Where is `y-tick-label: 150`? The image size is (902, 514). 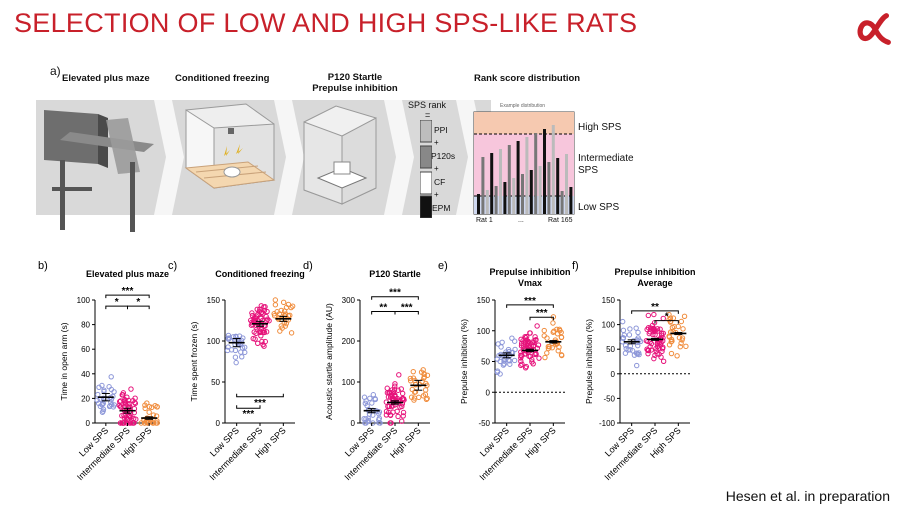
y-tick-label: 150 is located at coordinates (484, 300).